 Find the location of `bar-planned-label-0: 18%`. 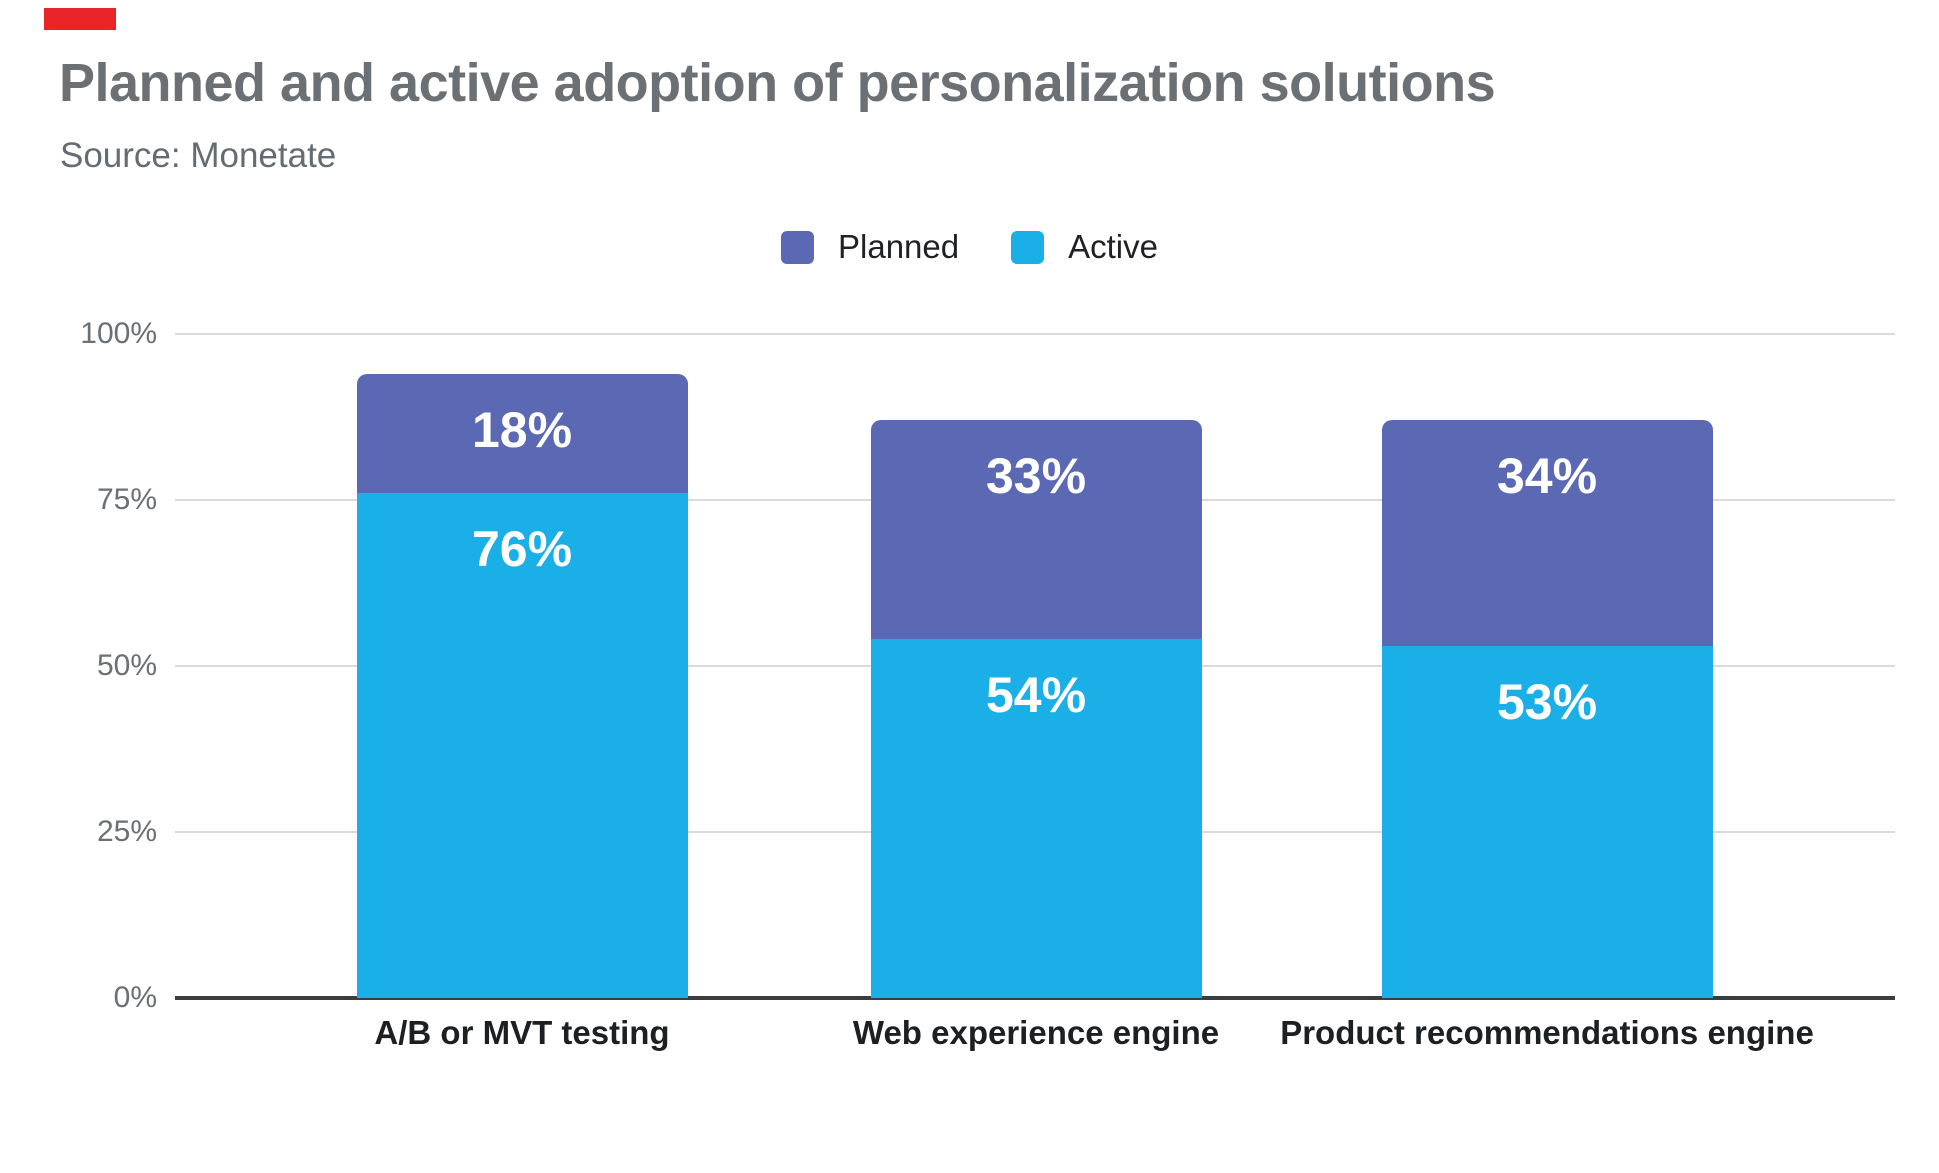

bar-planned-label-0: 18% is located at coordinates (522, 429).